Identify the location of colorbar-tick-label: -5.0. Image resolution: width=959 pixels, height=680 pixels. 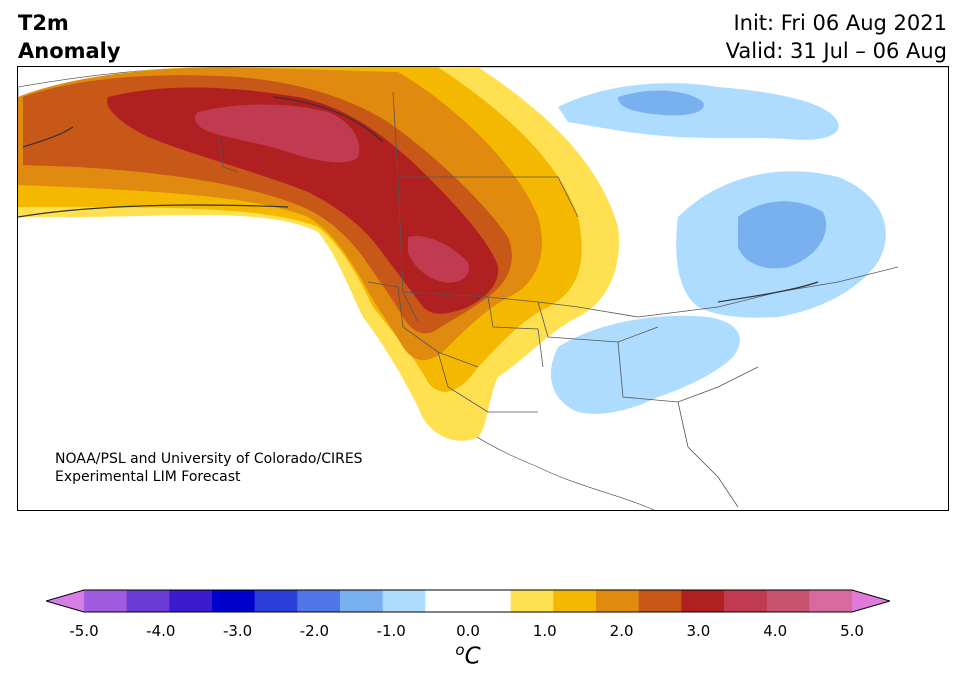
(84, 631).